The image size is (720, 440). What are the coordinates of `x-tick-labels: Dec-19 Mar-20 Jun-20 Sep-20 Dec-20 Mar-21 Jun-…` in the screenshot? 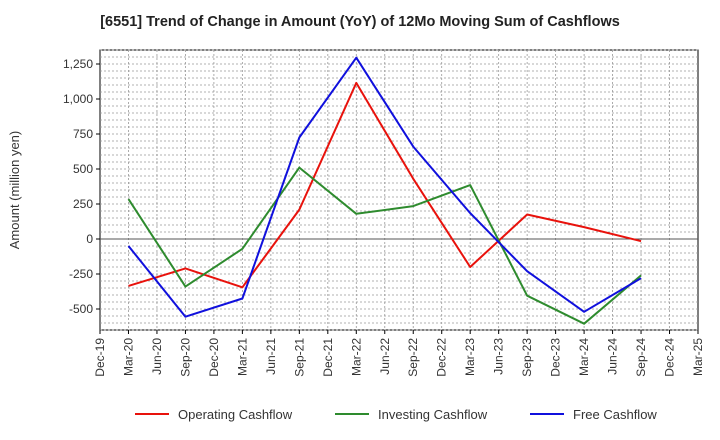 It's located at (399, 353).